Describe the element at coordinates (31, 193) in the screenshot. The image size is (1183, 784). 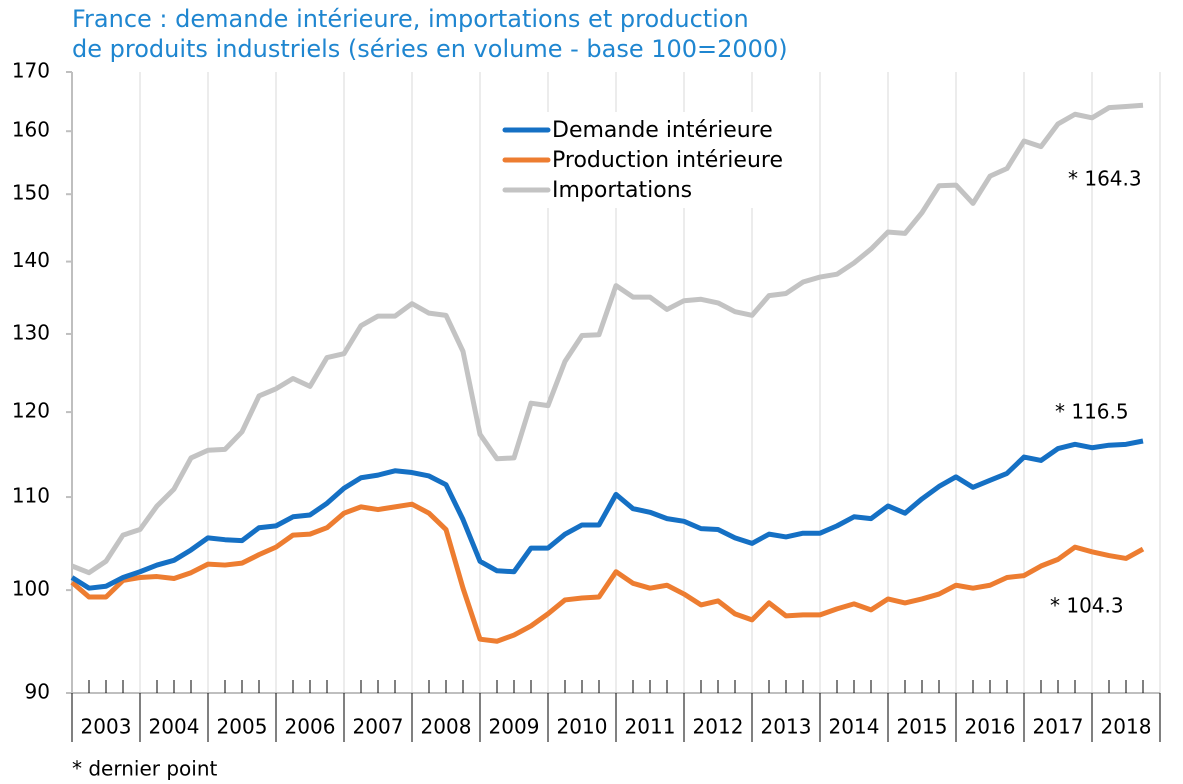
I see `y-tick-label: 150` at that location.